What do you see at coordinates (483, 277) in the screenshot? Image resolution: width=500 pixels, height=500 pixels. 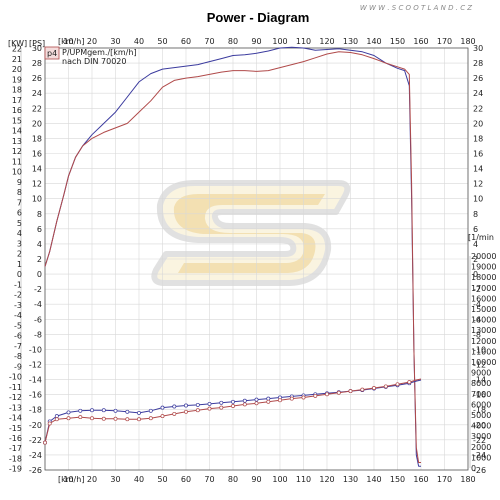 I see `rpm-tick: 18000` at bounding box center [483, 277].